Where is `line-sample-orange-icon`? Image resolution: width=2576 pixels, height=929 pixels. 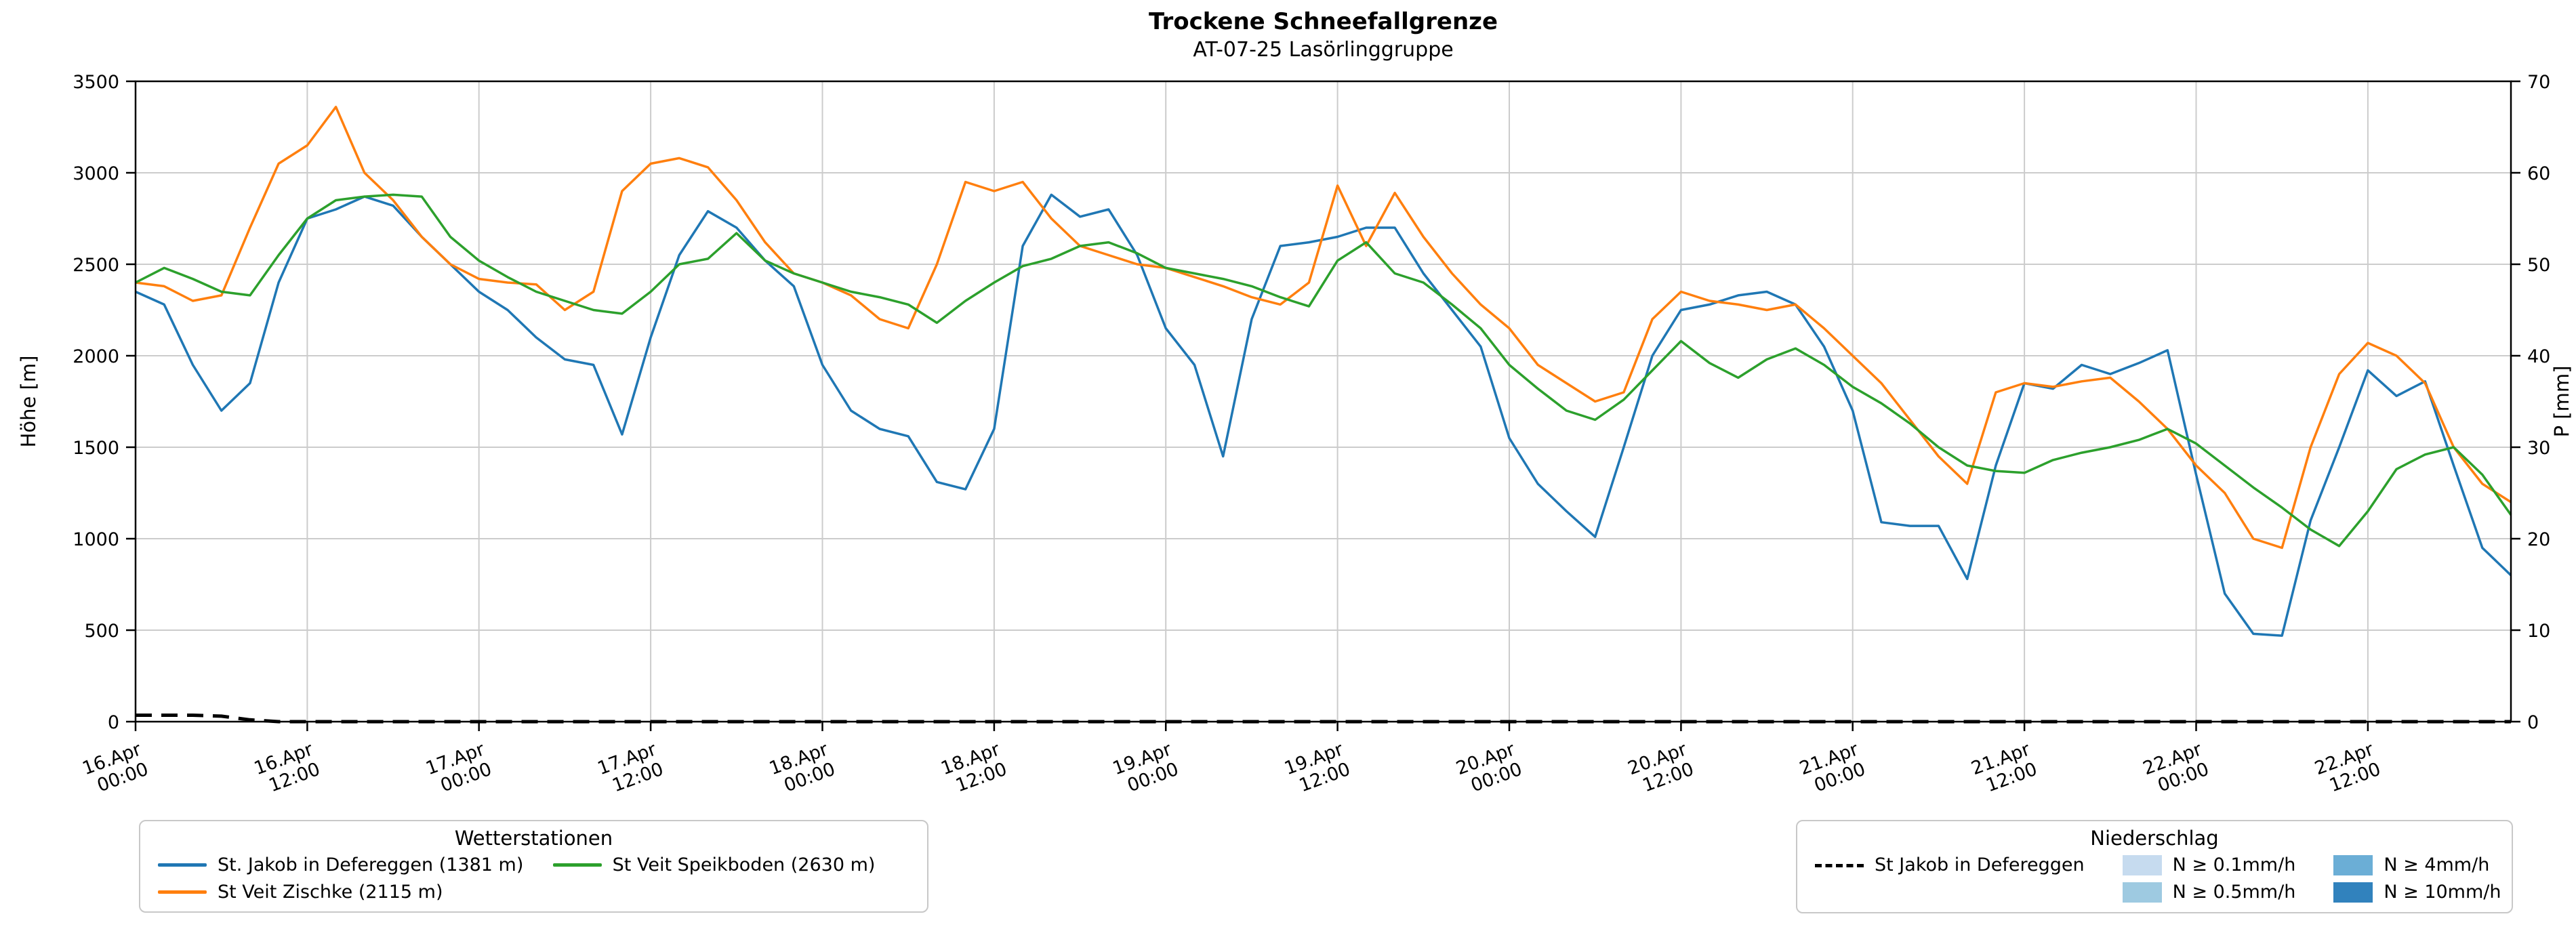
line-sample-orange-icon is located at coordinates (182, 892).